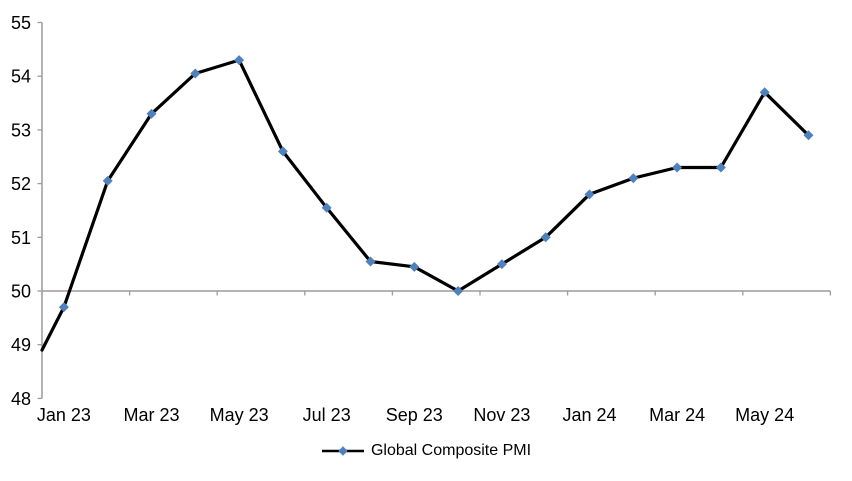 The image size is (852, 481). Describe the element at coordinates (21, 399) in the screenshot. I see `y-tick-label: 48` at that location.